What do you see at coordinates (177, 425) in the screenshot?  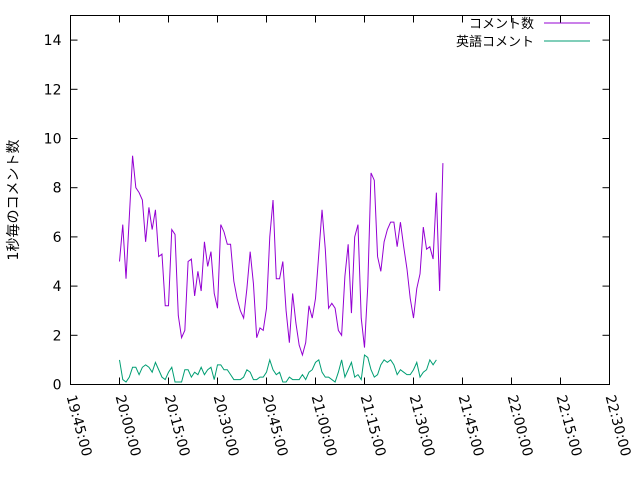 I see `x-tick-label: 20:15:00` at bounding box center [177, 425].